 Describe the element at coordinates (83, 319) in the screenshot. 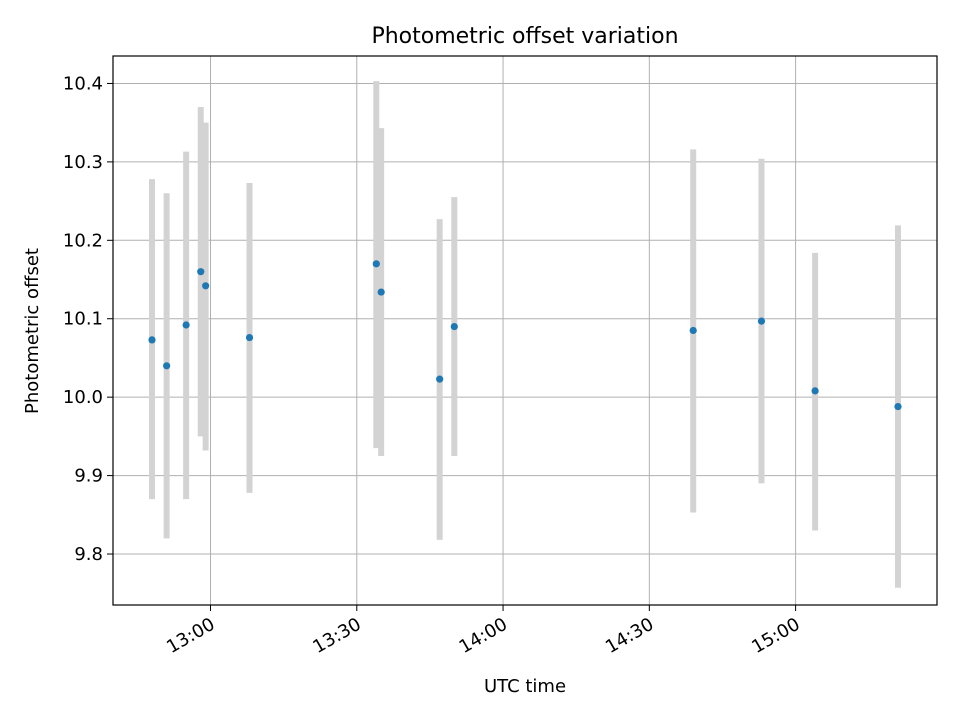

I see `y-tick-label: 10.1` at that location.